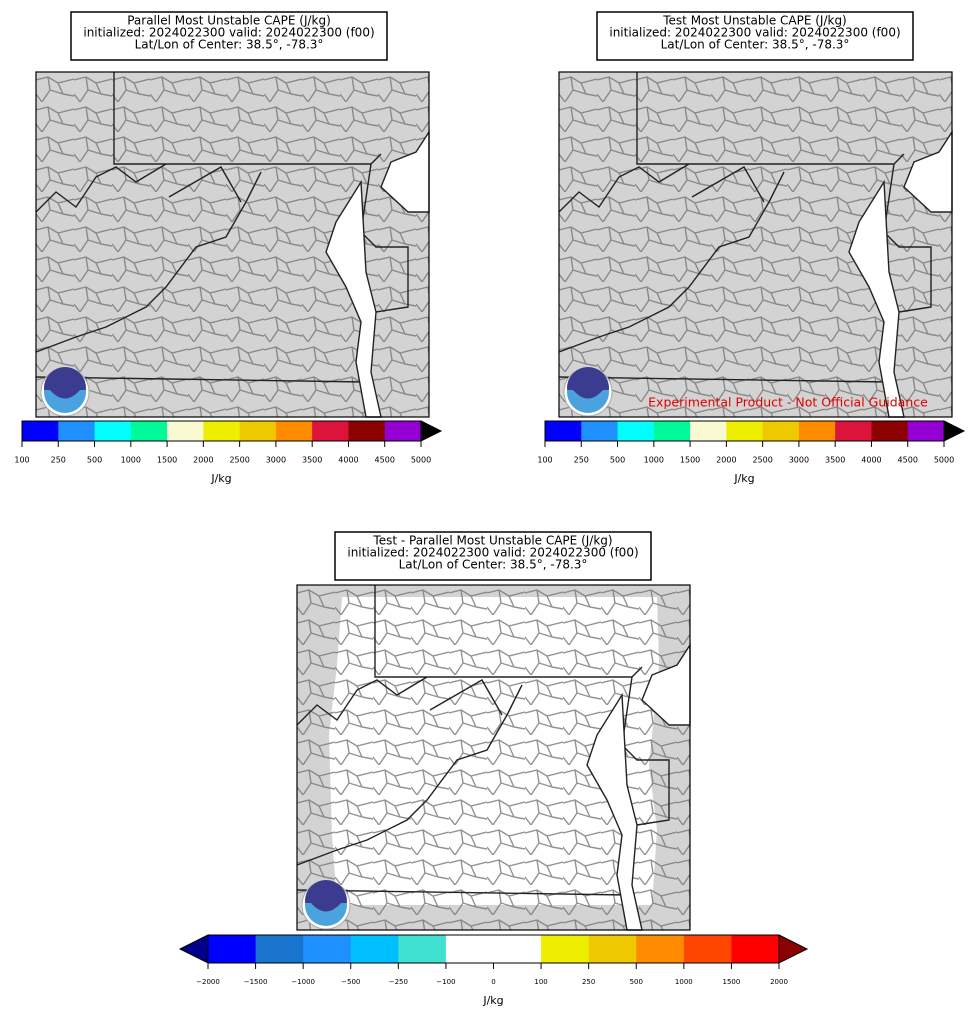 Image resolution: width=979 pixels, height=1023 pixels. Describe the element at coordinates (256, 982) in the screenshot. I see `colorbar-tick-label: −1500` at that location.